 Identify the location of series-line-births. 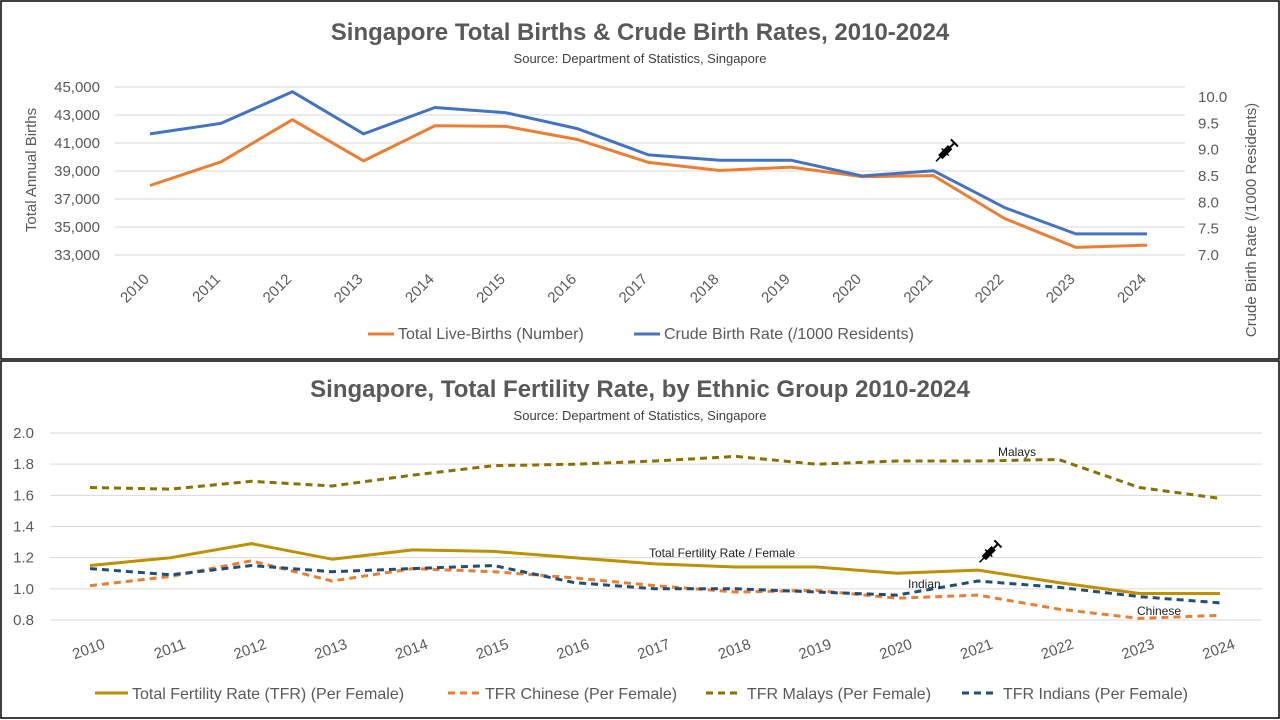
(648, 183).